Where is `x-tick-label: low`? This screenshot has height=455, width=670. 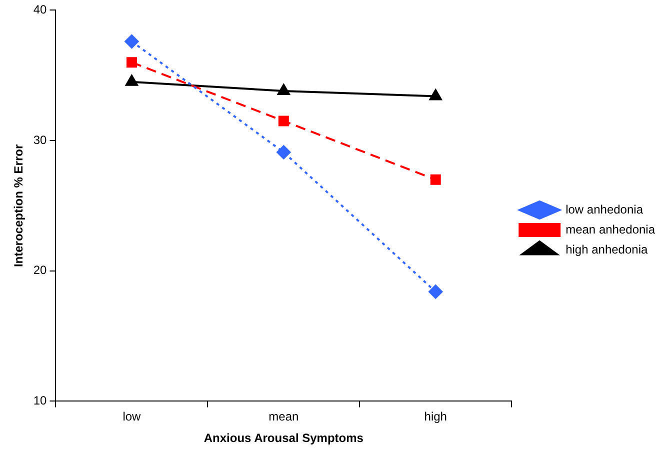 x-tick-label: low is located at coordinates (132, 417).